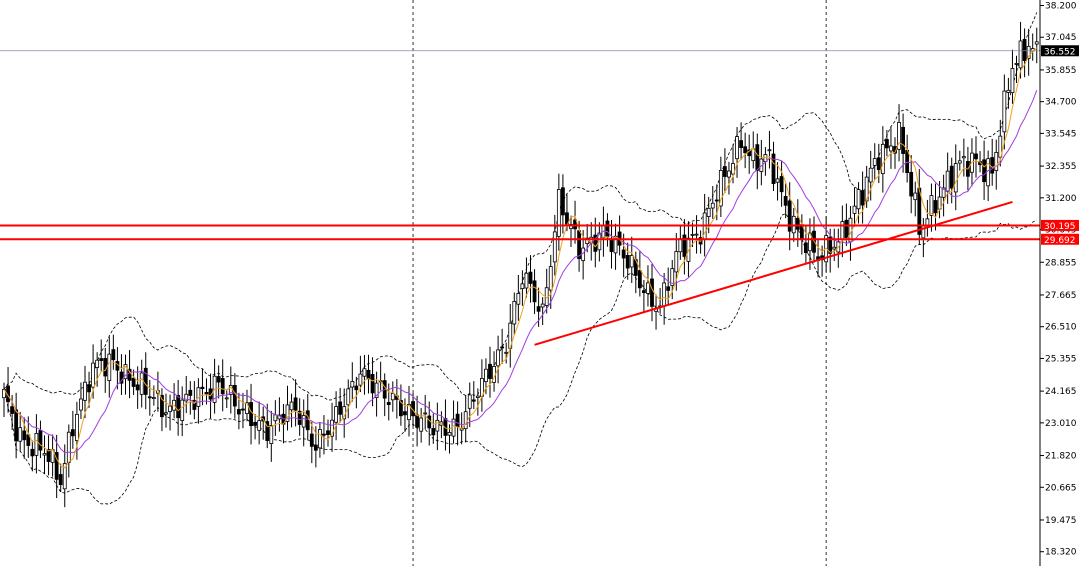 The width and height of the screenshot is (1080, 566). Describe the element at coordinates (1060, 241) in the screenshot. I see `level-price-tag-label: 29.692` at that location.